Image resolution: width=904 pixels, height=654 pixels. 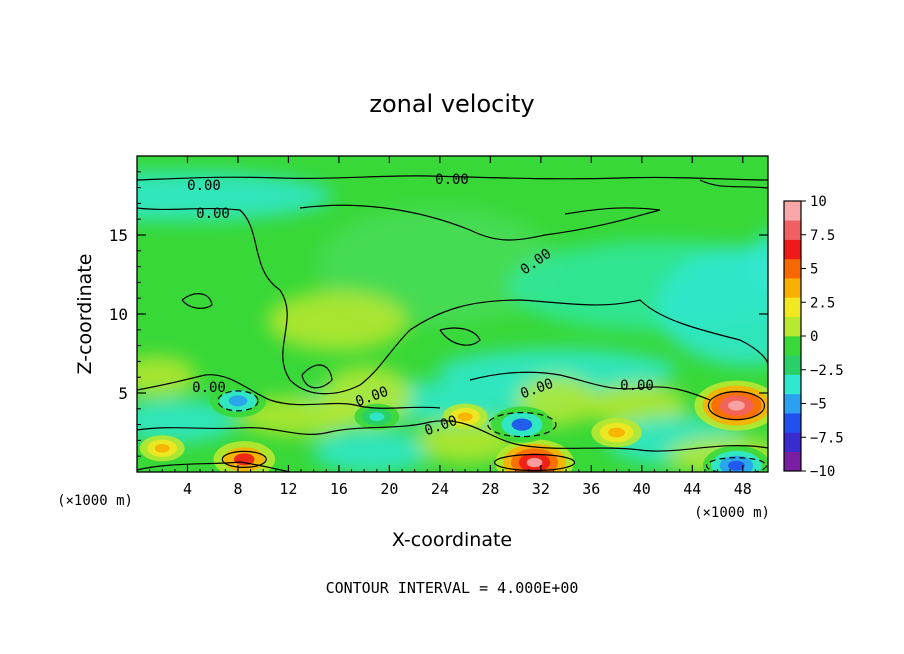 What do you see at coordinates (339, 327) in the screenshot?
I see `x-tick: 16` at bounding box center [339, 327].